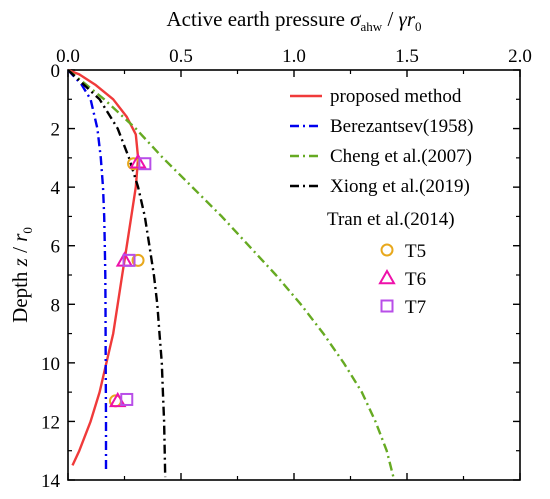 Image resolution: width=550 pixels, height=499 pixels. What do you see at coordinates (402, 126) in the screenshot?
I see `legend-label: Berezantsev(1958)` at bounding box center [402, 126].